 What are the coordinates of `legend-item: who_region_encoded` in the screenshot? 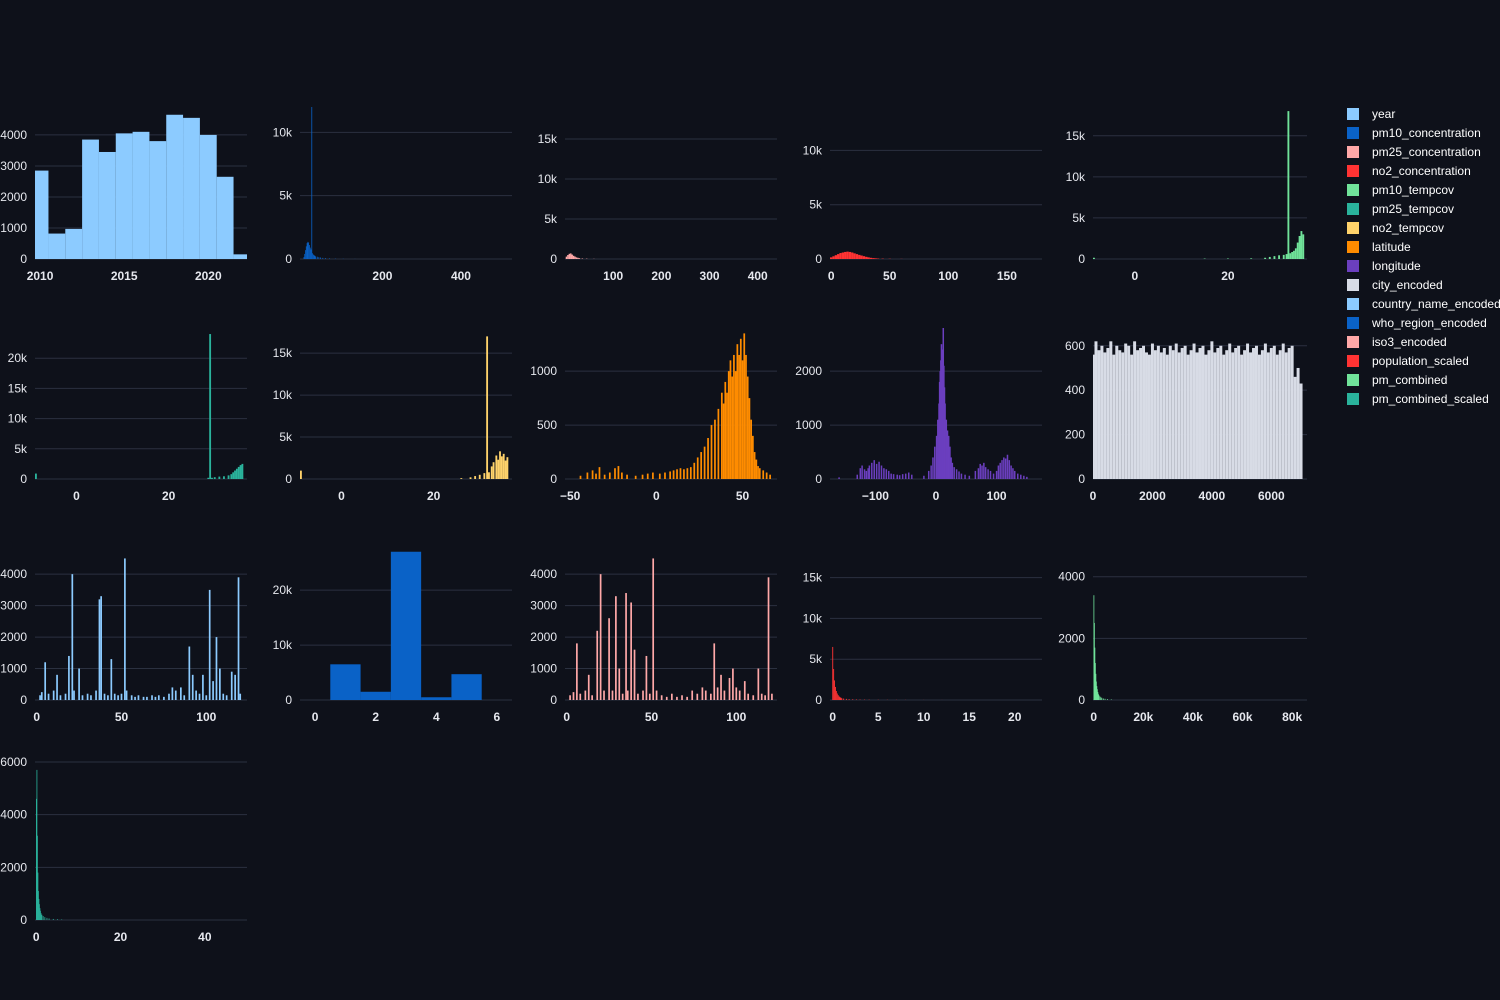 It's located at (1417, 323).